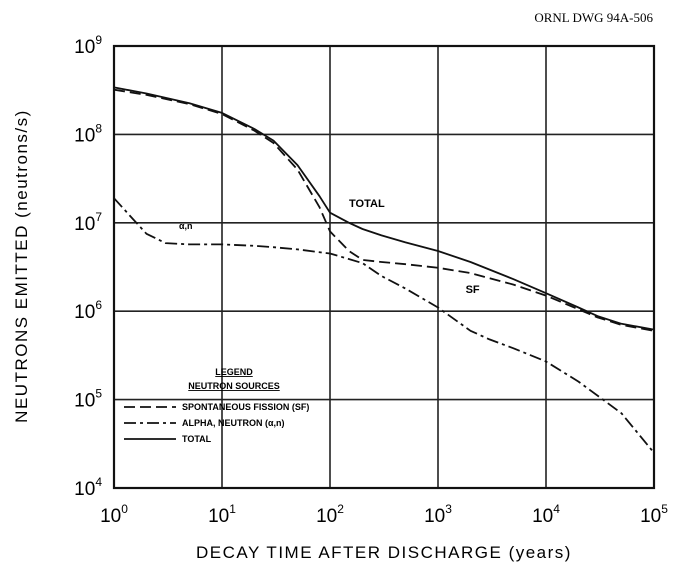 Image resolution: width=677 pixels, height=568 pixels. What do you see at coordinates (21, 266) in the screenshot?
I see `y-axis-label: NEUTRONS EMITTED (neutrons/s)` at bounding box center [21, 266].